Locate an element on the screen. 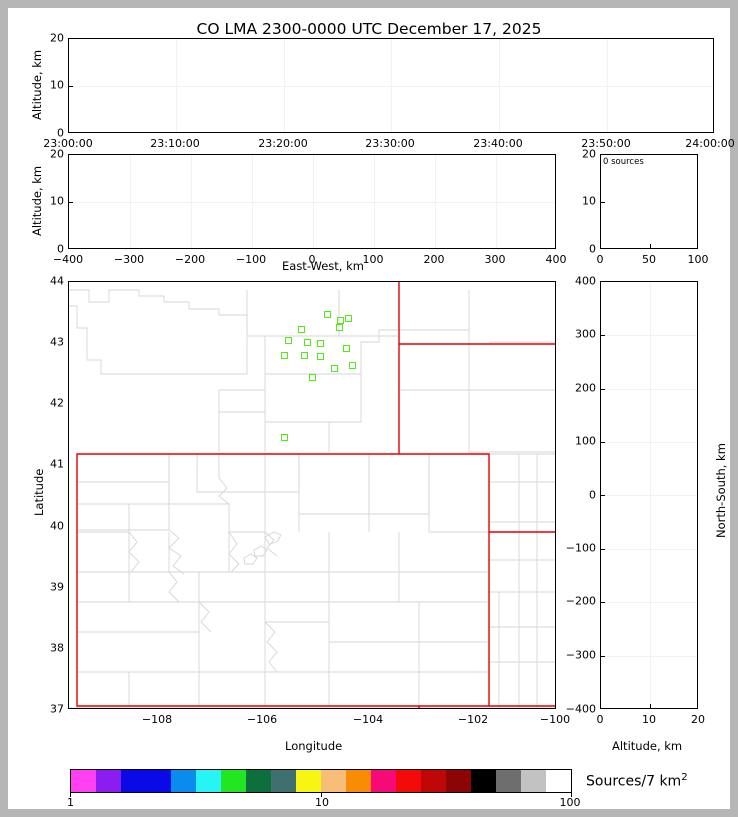 The image size is (738, 817). p1-xtick-1: 23:10:00 is located at coordinates (175, 143).